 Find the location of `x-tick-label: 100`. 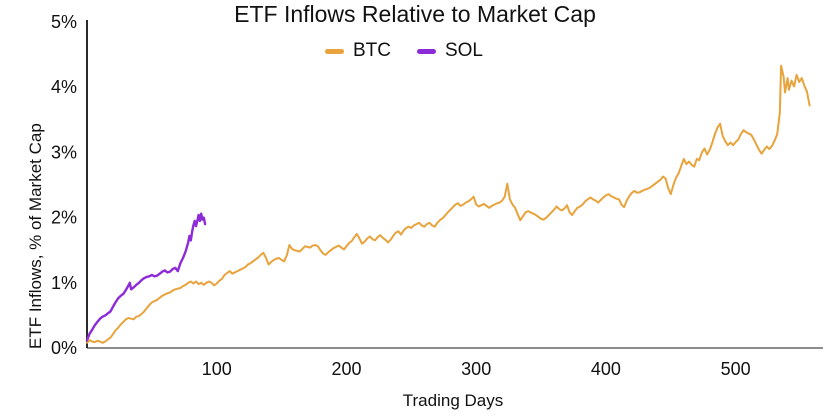

x-tick-label: 100 is located at coordinates (217, 369).